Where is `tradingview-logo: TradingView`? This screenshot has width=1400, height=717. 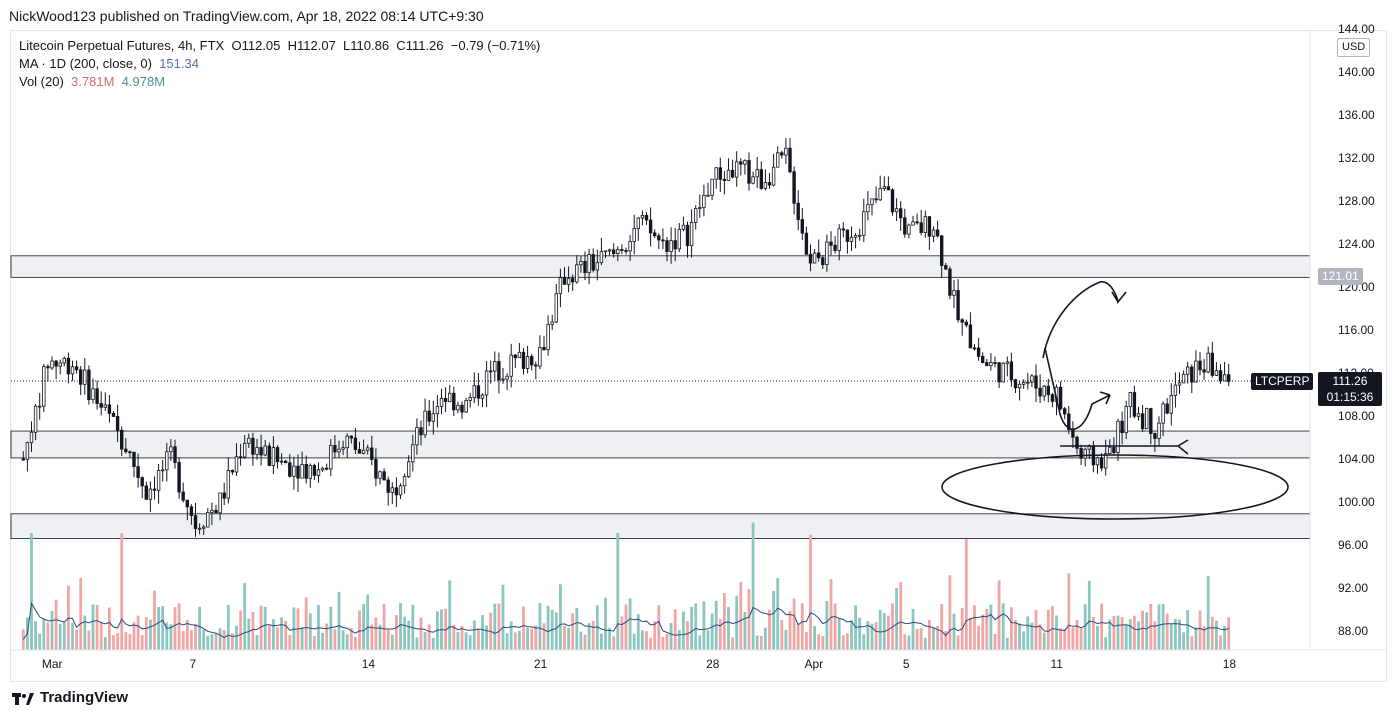
tradingview-logo: TradingView is located at coordinates (70, 697).